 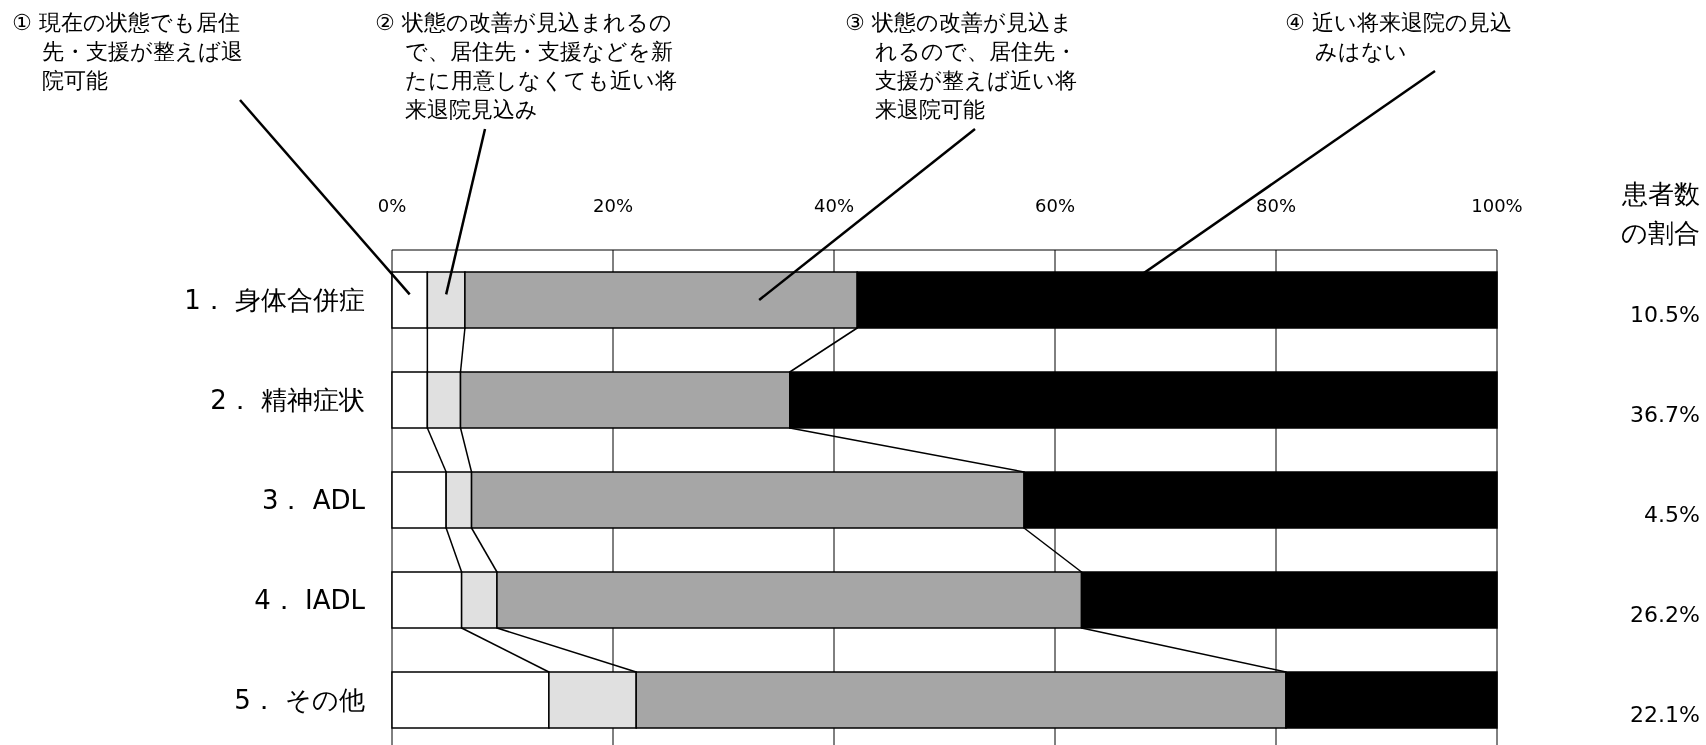 What do you see at coordinates (1665, 614) in the screenshot?
I see `text: 26.2%` at bounding box center [1665, 614].